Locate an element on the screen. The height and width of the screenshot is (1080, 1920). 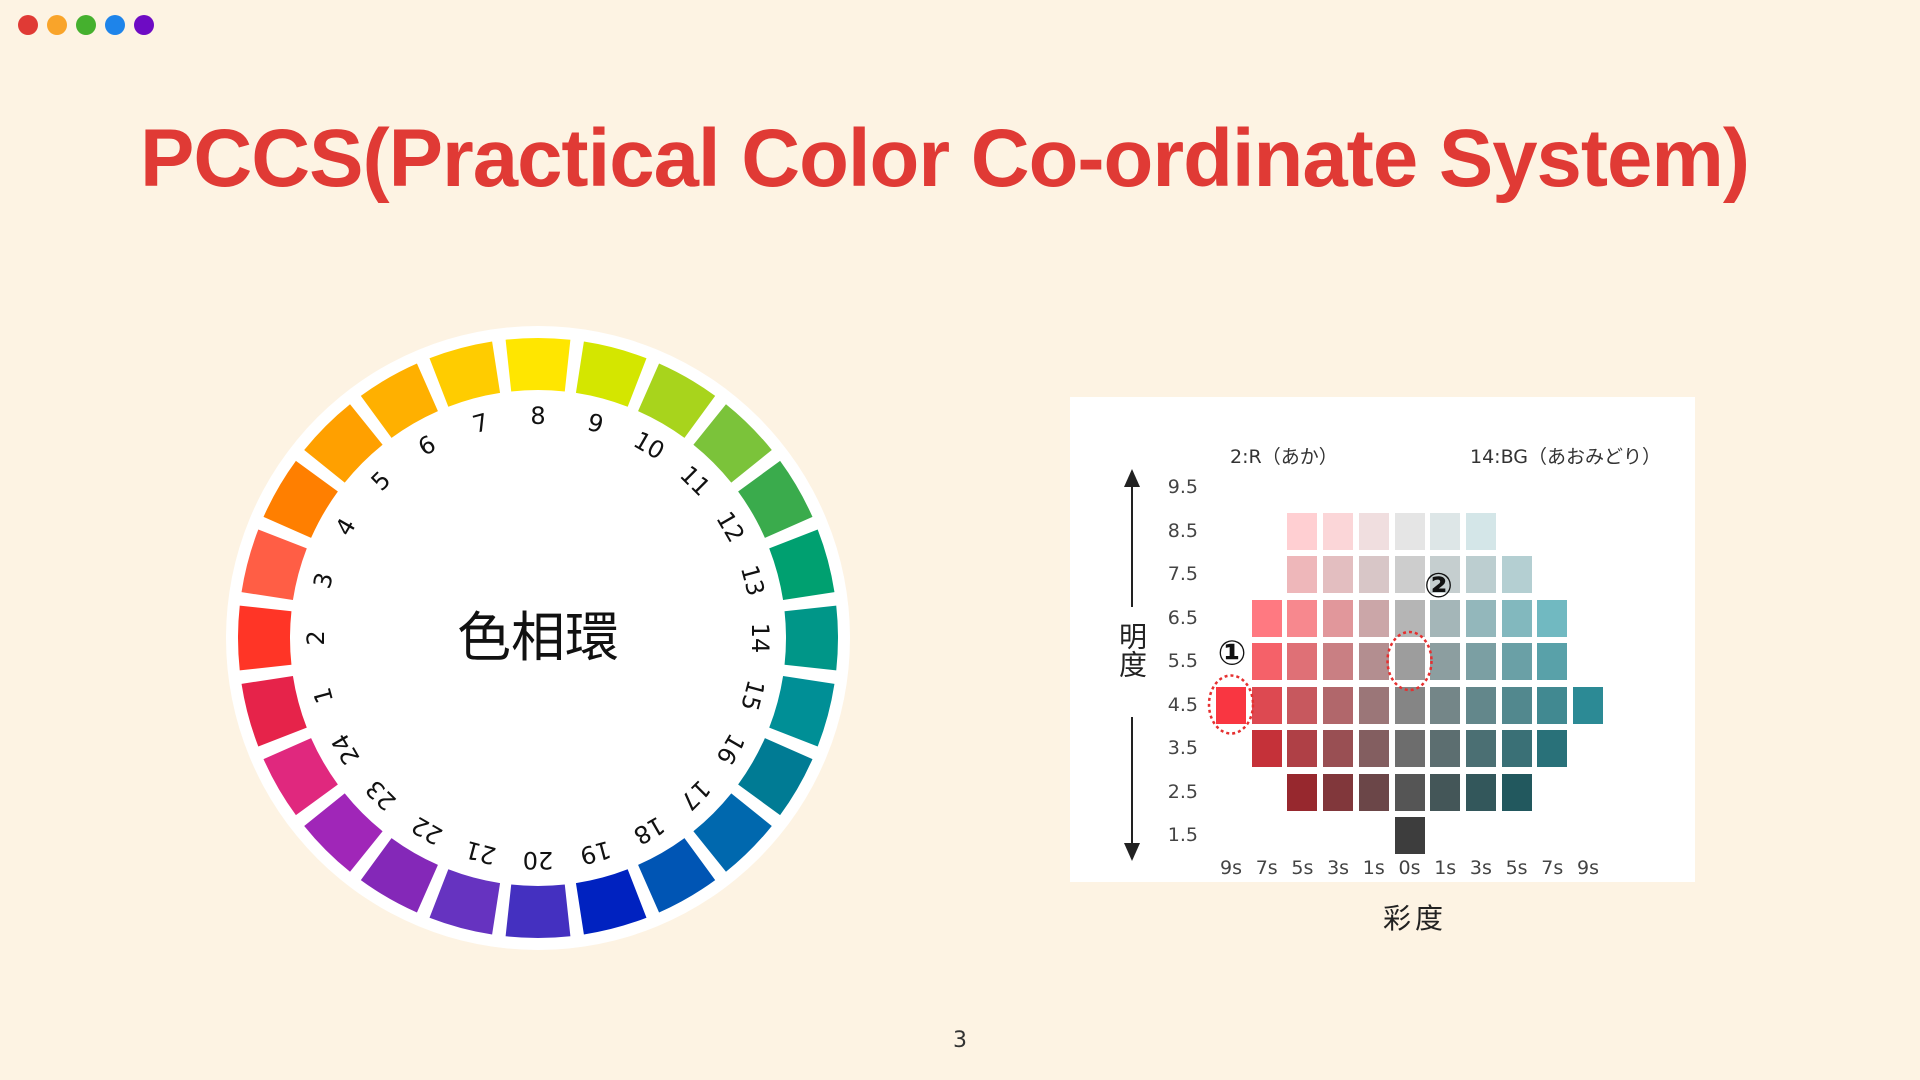
saturation-tick: 9s is located at coordinates (1231, 868).